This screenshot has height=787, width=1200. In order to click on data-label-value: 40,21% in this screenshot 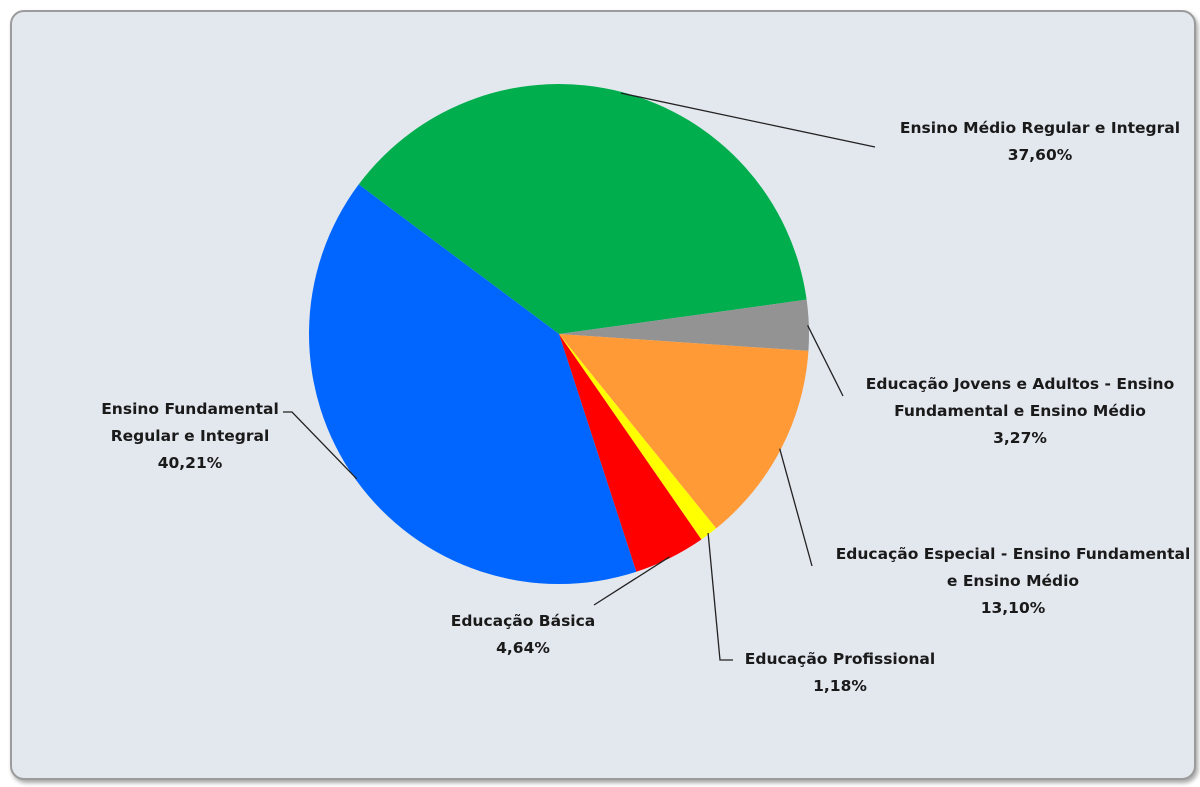, I will do `click(190, 463)`.